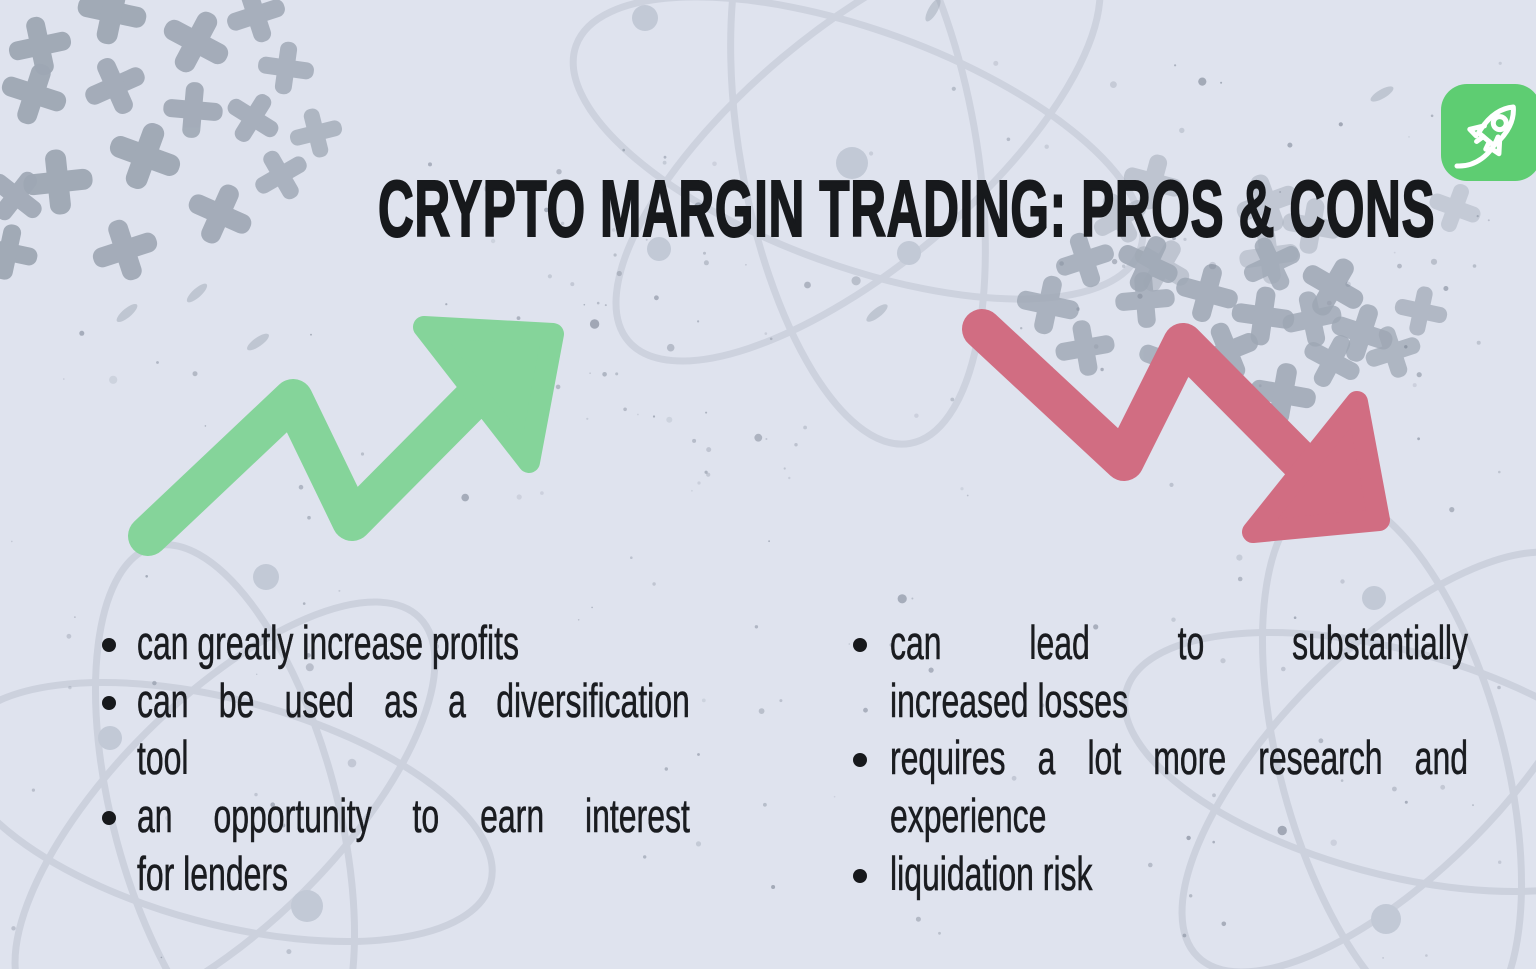 The image size is (1536, 969). Describe the element at coordinates (1176, 426) in the screenshot. I see `downtrend-arrow` at that location.